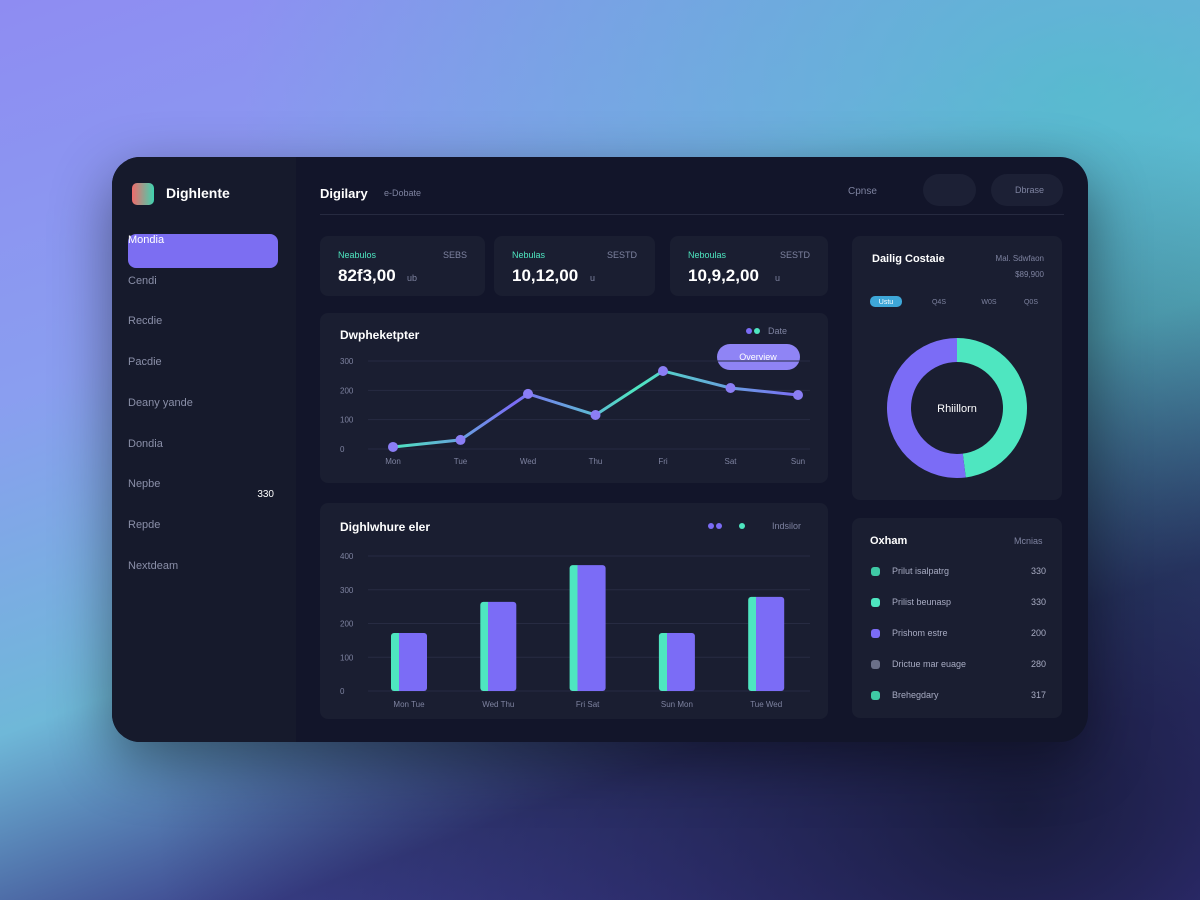 The image size is (1200, 900). What do you see at coordinates (957, 409) in the screenshot?
I see `donut-center: Rhiillorn` at bounding box center [957, 409].